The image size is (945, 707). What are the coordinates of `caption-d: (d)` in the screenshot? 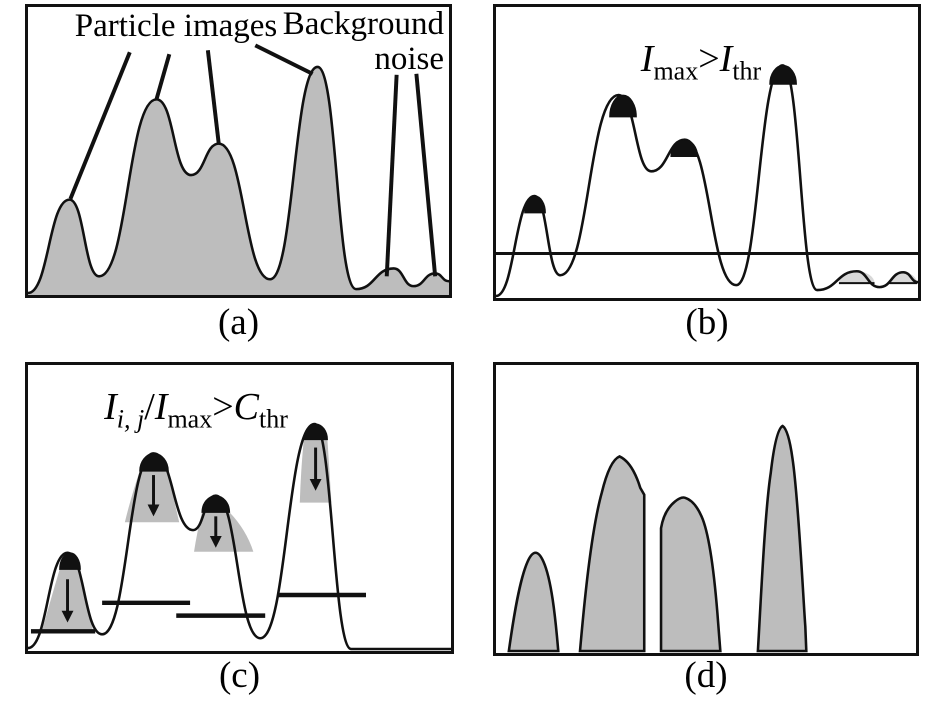 It's located at (706, 675).